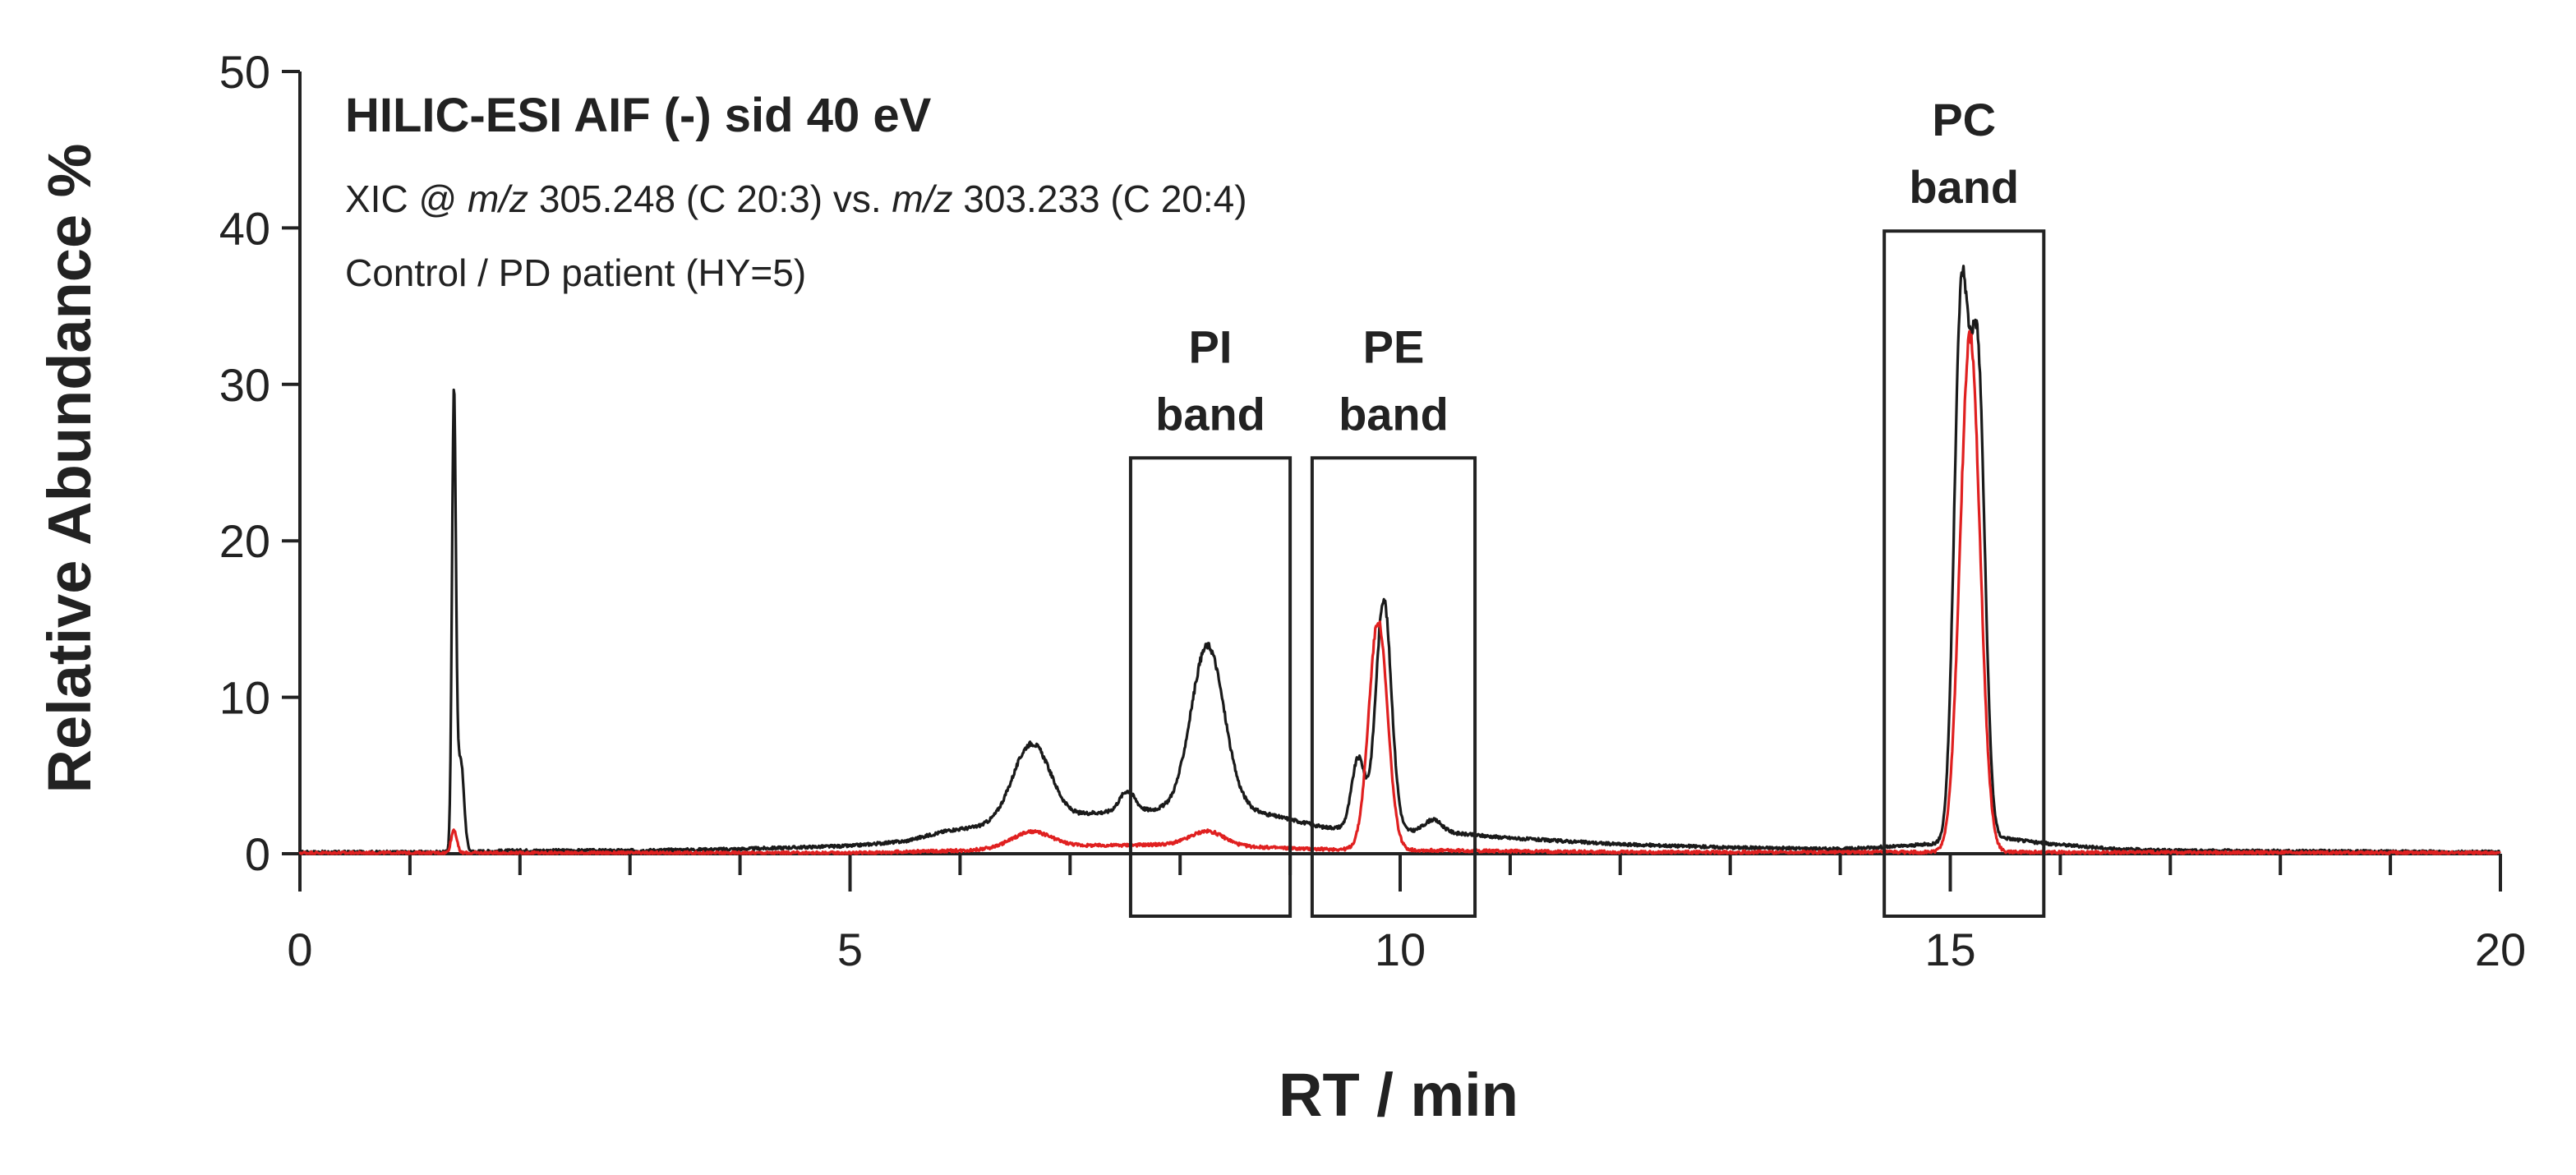 This screenshot has height=1175, width=2576. What do you see at coordinates (2500, 949) in the screenshot?
I see `x-tick-label: 20` at bounding box center [2500, 949].